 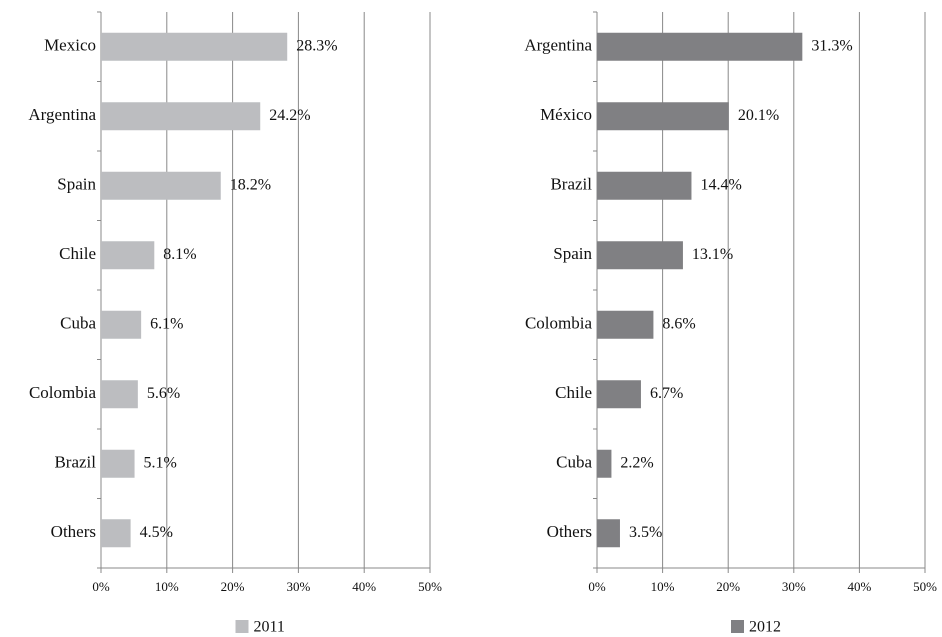 I want to click on data-label: 5.1%, so click(x=160, y=462).